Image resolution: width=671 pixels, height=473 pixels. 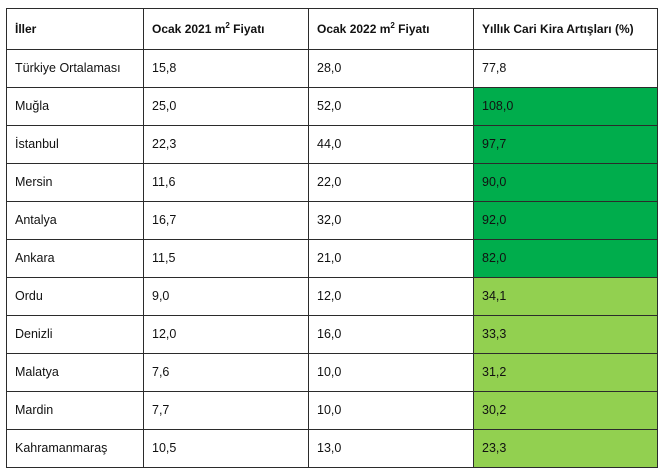 What do you see at coordinates (75, 410) in the screenshot?
I see `cell-city: Mardin` at bounding box center [75, 410].